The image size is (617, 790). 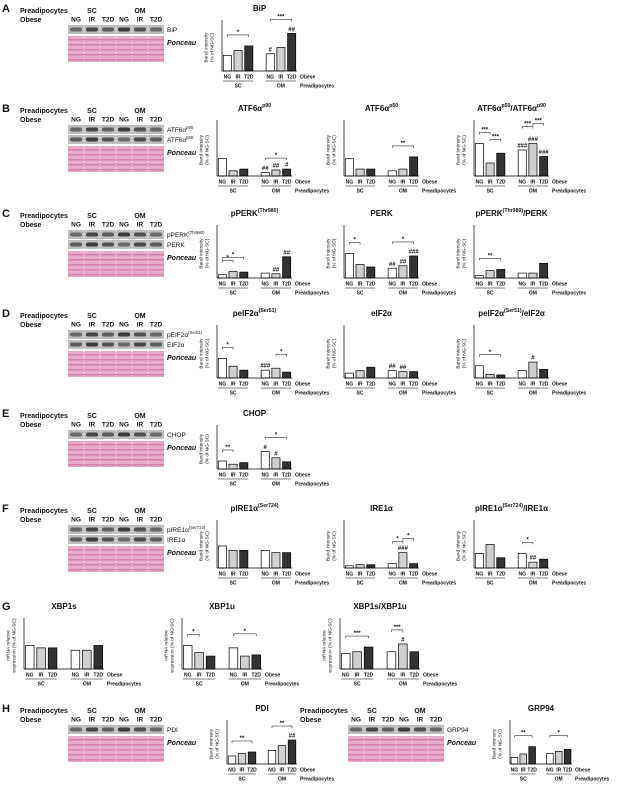 I want to click on band-label: IRE1α, so click(x=176, y=540).